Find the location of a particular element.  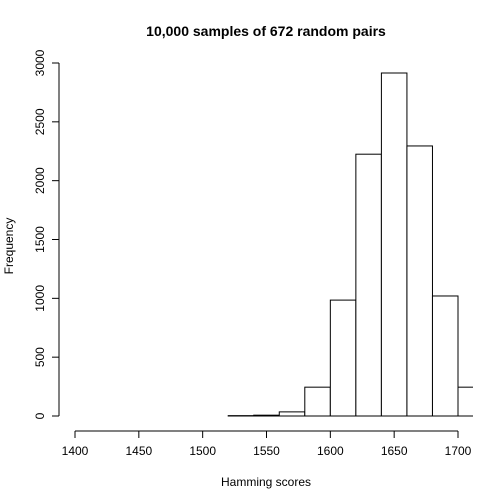

x-tick-label: 1600 is located at coordinates (330, 451).